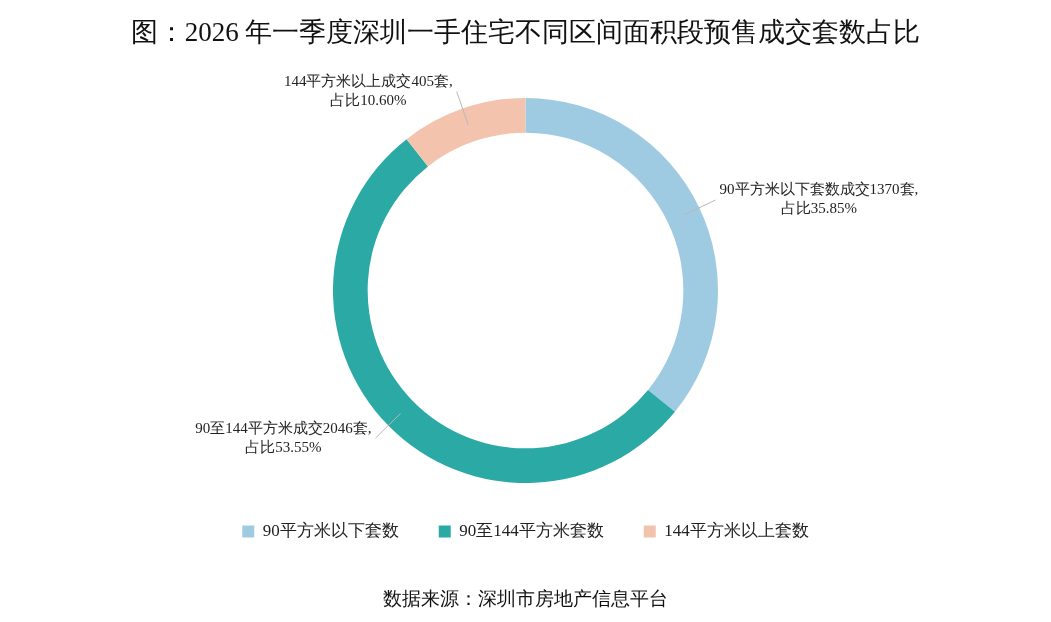 Image resolution: width=1051 pixels, height=622 pixels. I want to click on data-label: 90至144平方米成交2046套, 占比53.55%, so click(283, 437).